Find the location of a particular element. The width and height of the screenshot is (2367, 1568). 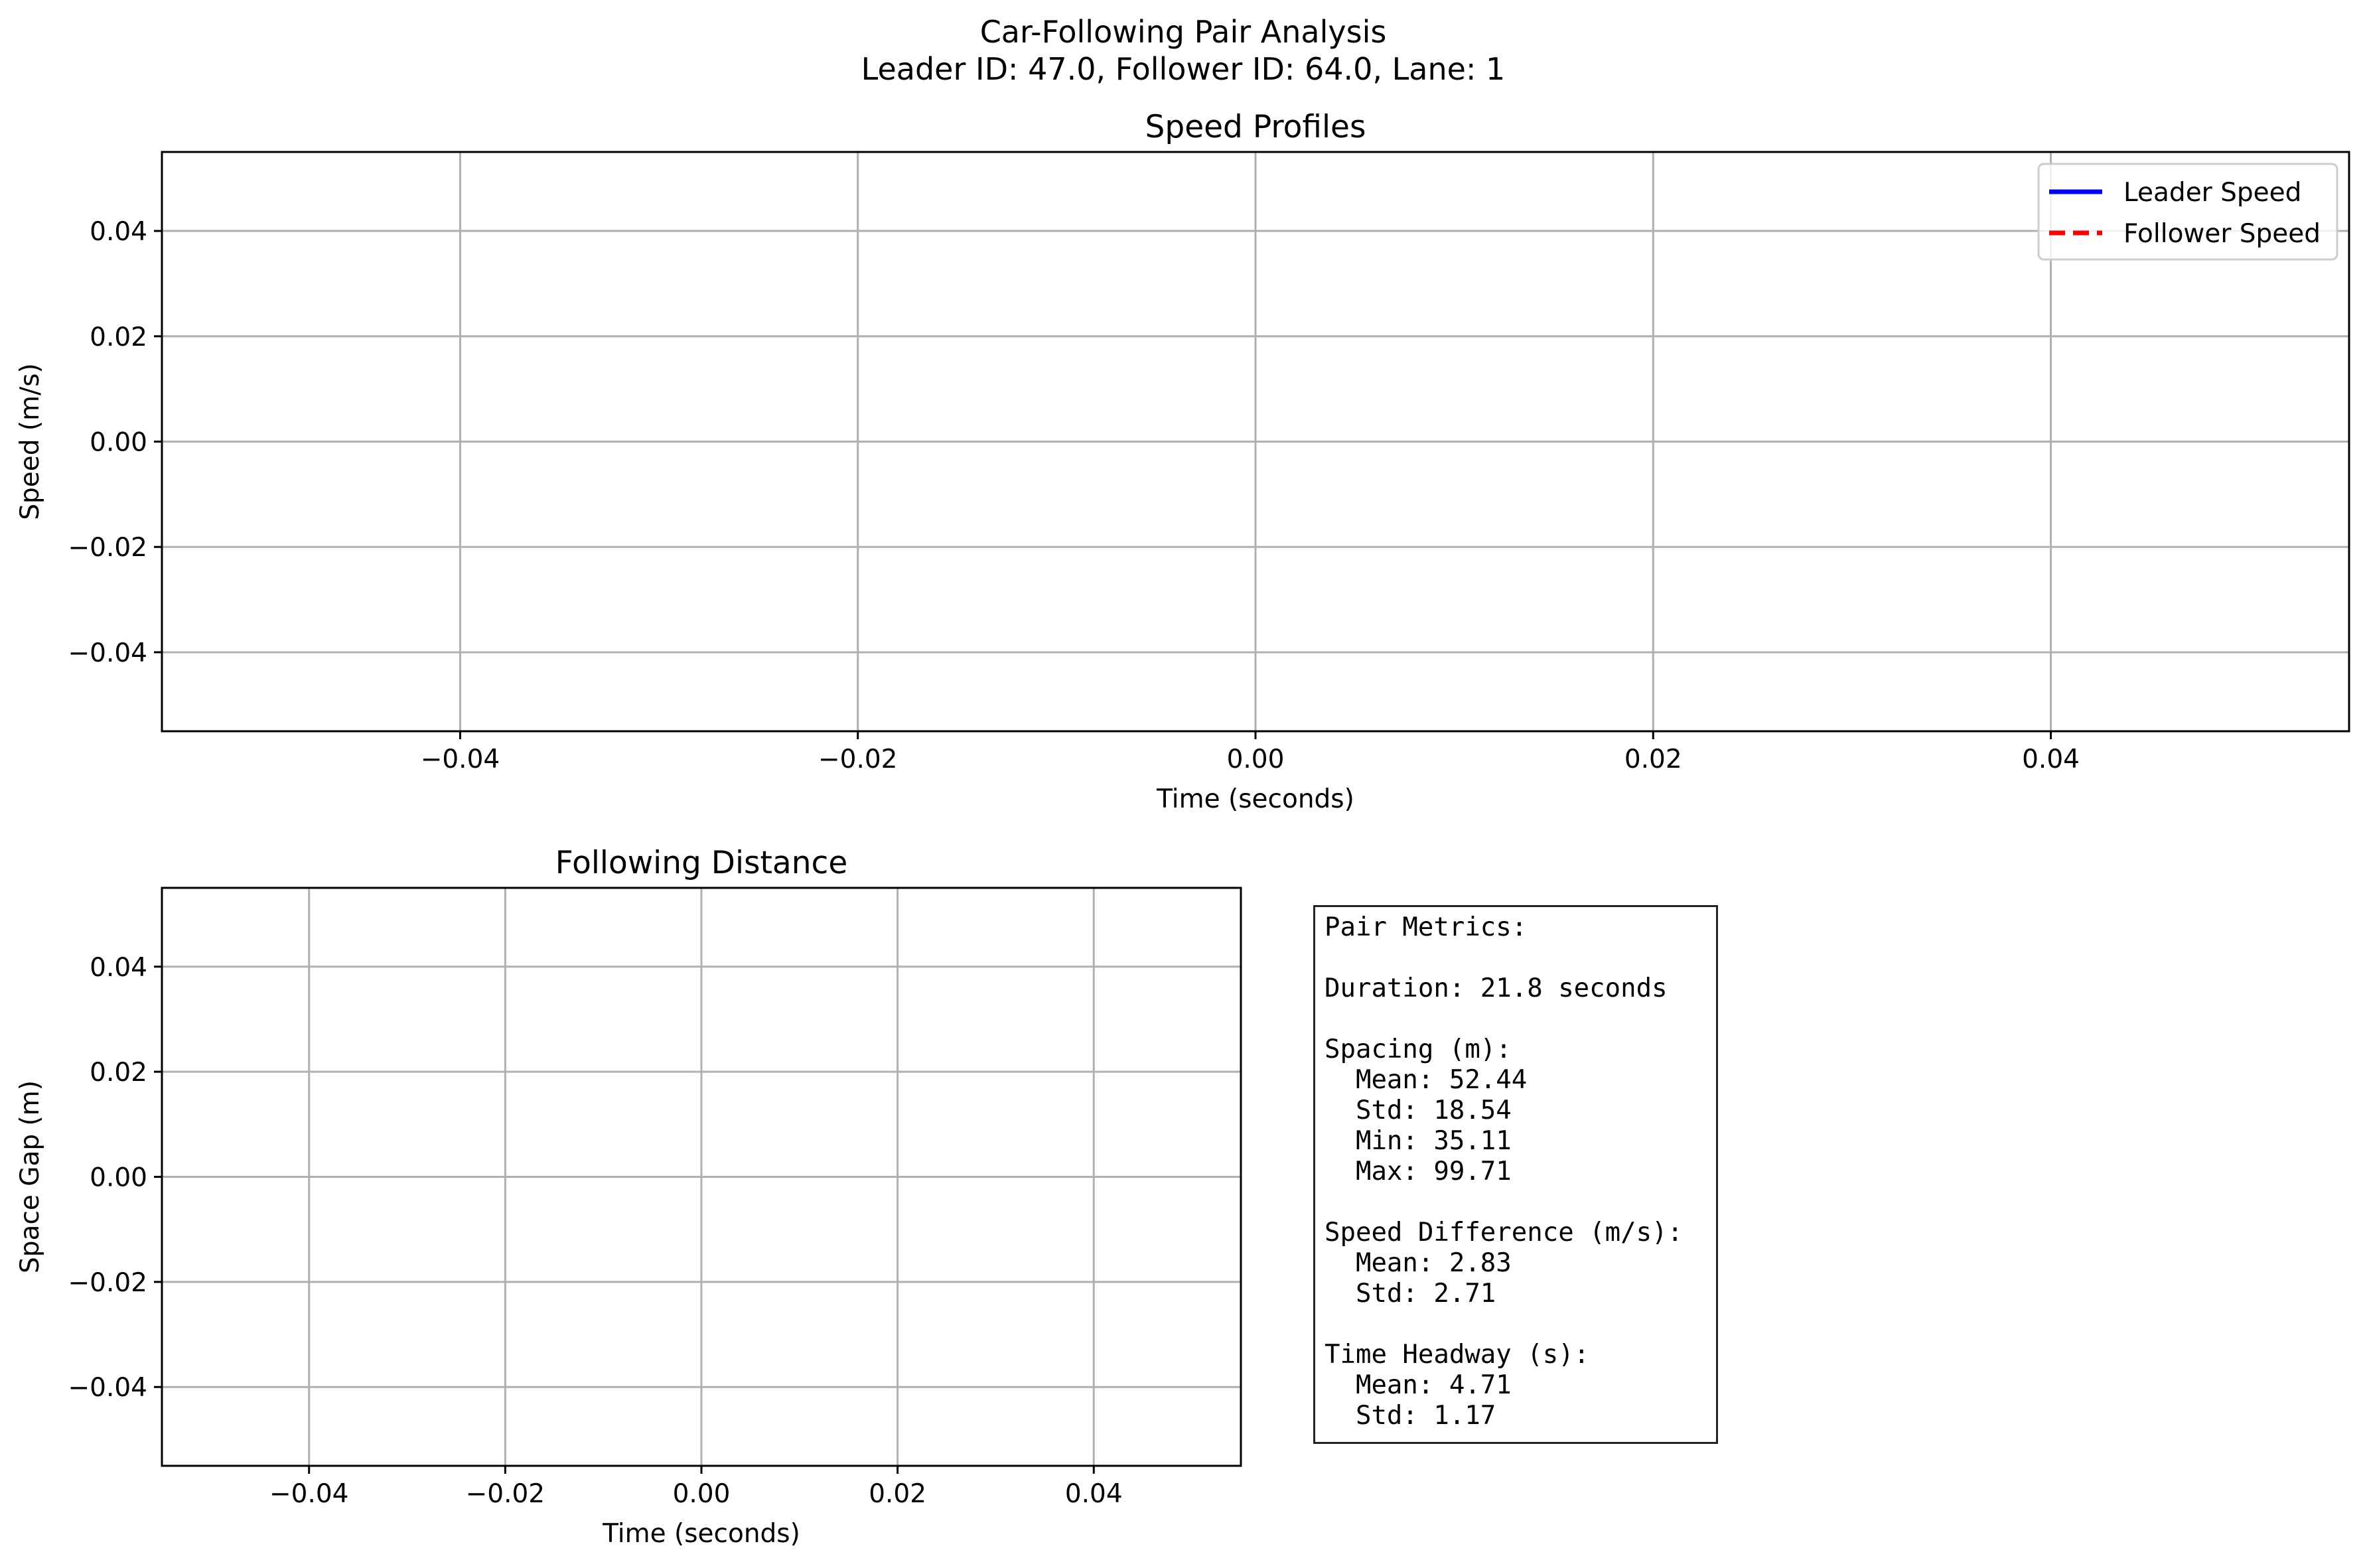

metrics-line: Mean: 4.71 is located at coordinates (1419, 1385).